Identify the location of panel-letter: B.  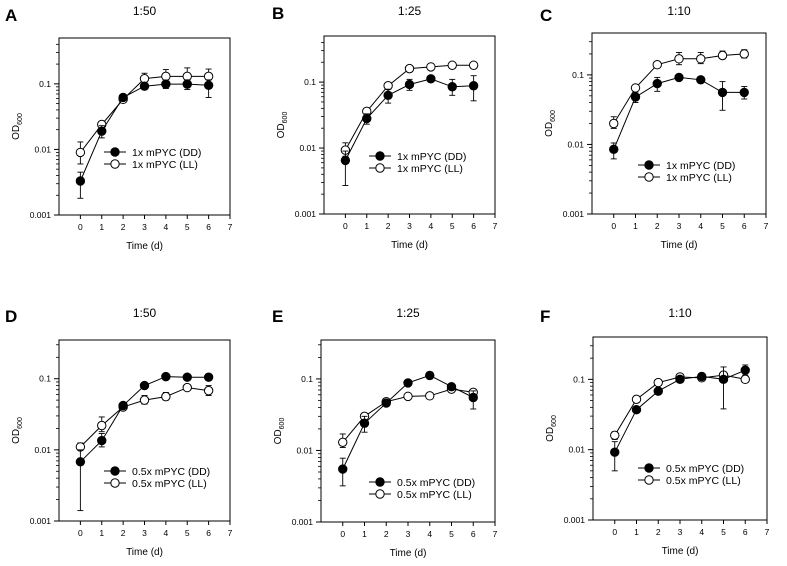
(278, 13).